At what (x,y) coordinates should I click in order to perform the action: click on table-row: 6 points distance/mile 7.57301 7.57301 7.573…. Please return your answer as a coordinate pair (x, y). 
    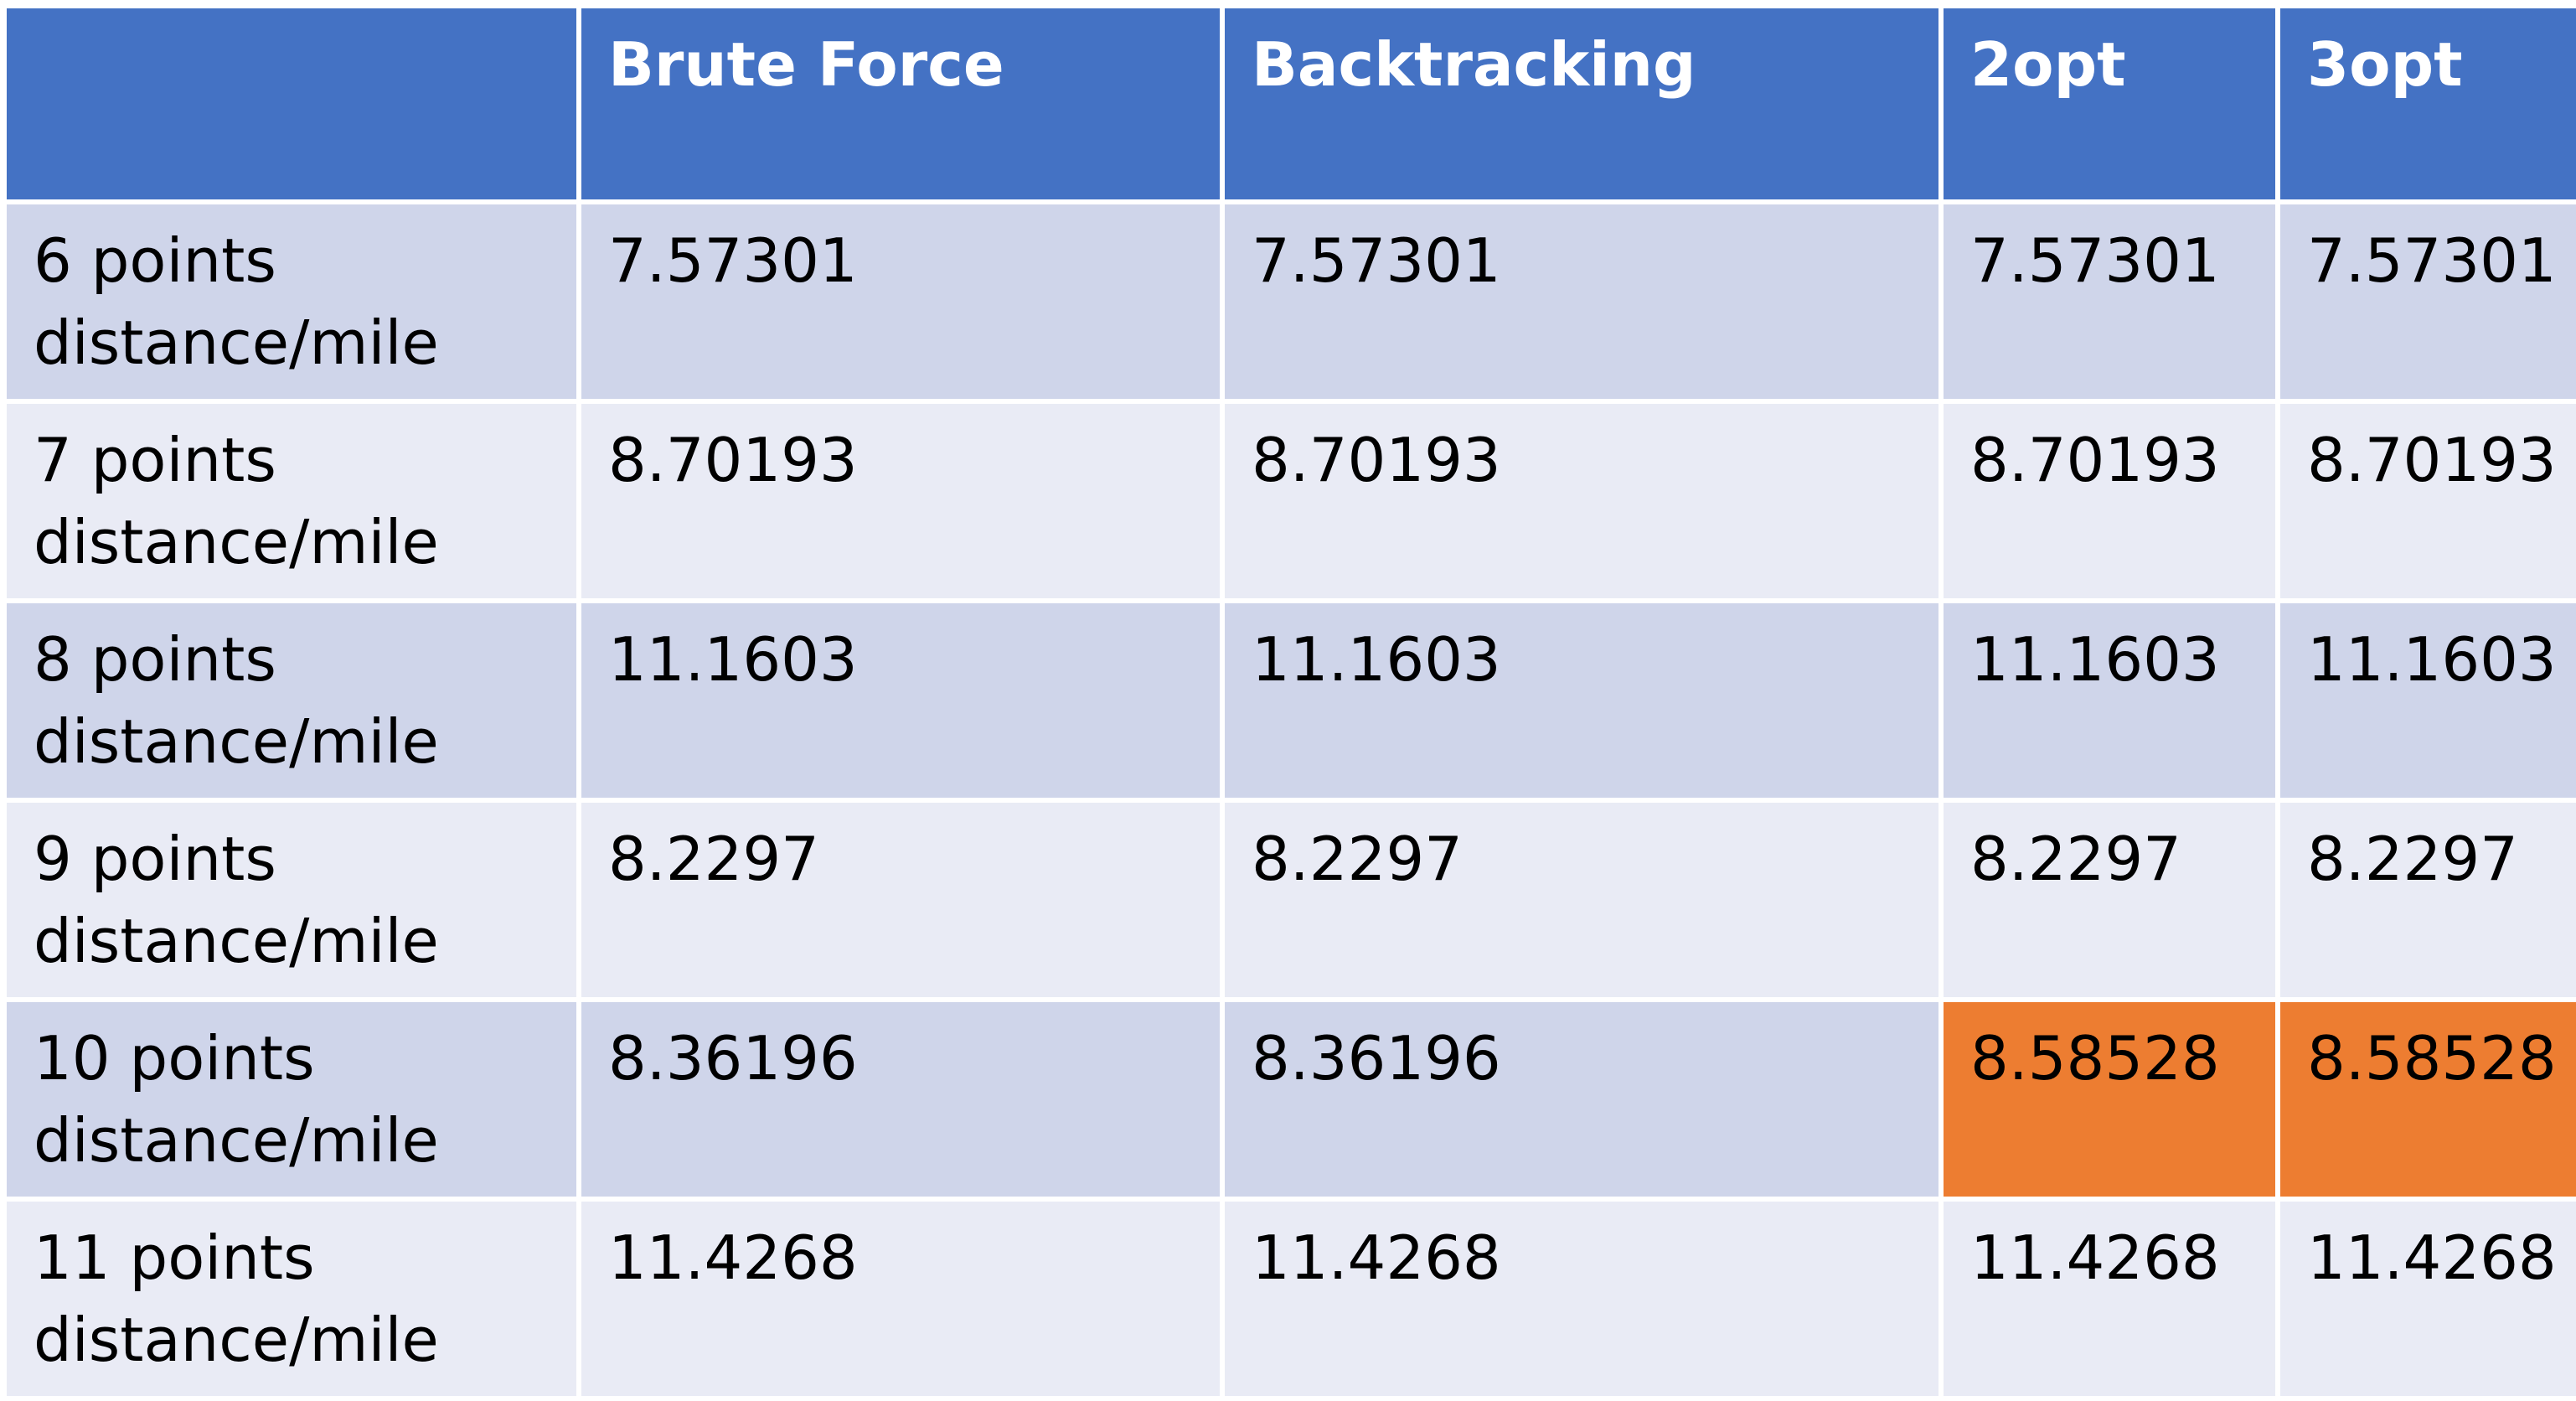
    Looking at the image, I should click on (1291, 301).